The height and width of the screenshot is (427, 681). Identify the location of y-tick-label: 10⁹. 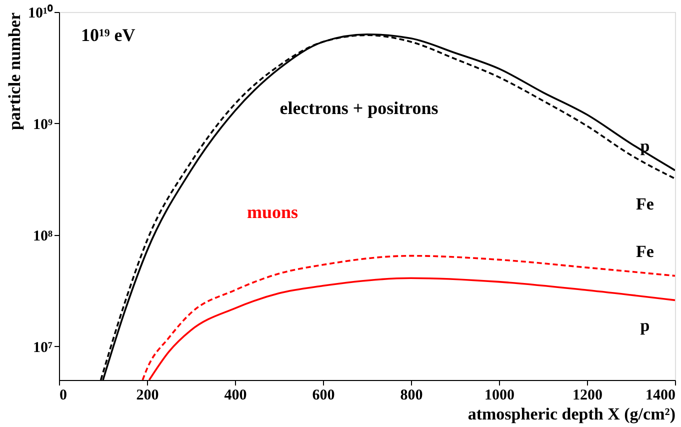
(43, 124).